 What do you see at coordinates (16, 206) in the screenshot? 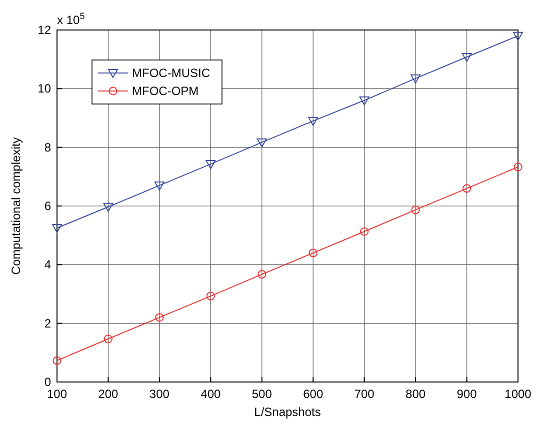
I see `y-axis-title: Computational complexity` at bounding box center [16, 206].